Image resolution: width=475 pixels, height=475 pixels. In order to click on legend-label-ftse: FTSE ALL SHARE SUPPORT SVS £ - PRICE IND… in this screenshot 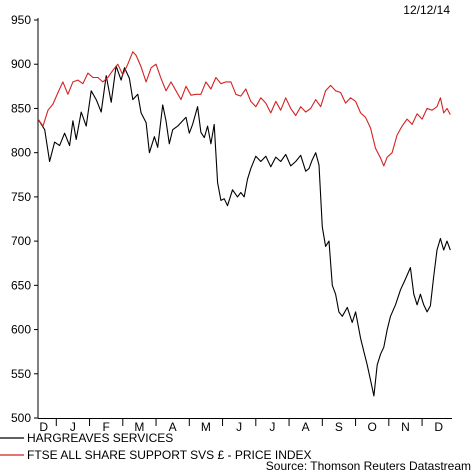, I will do `click(169, 455)`.